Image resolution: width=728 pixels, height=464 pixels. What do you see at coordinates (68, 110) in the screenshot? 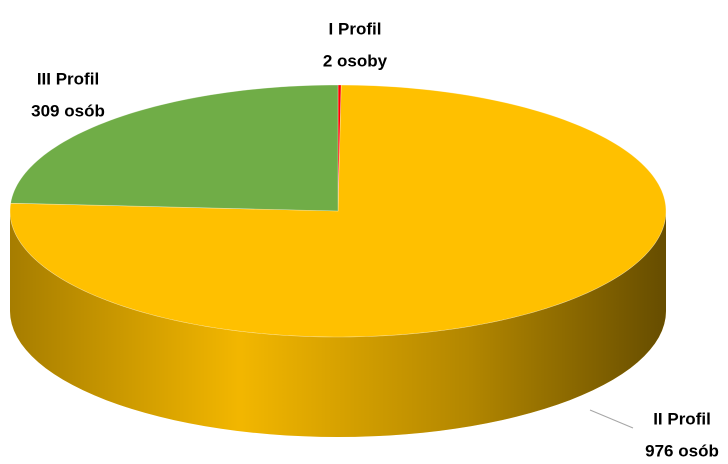
I see `slice-value-label: 309 osób` at bounding box center [68, 110].